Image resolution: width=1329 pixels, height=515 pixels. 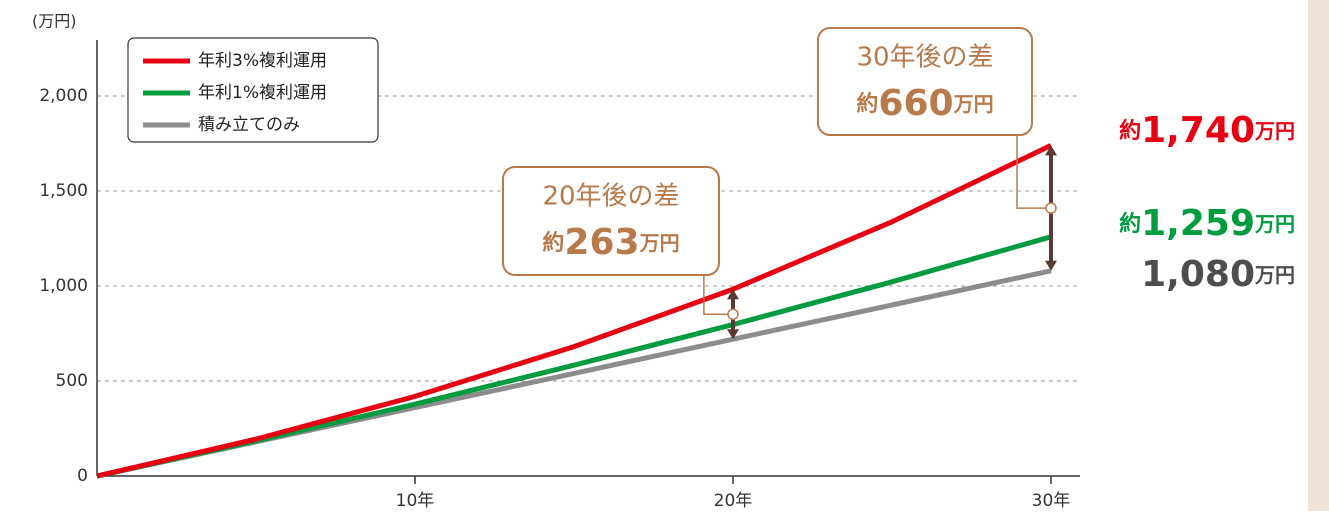 I want to click on y-tick-label: 1,000, so click(x=63, y=286).